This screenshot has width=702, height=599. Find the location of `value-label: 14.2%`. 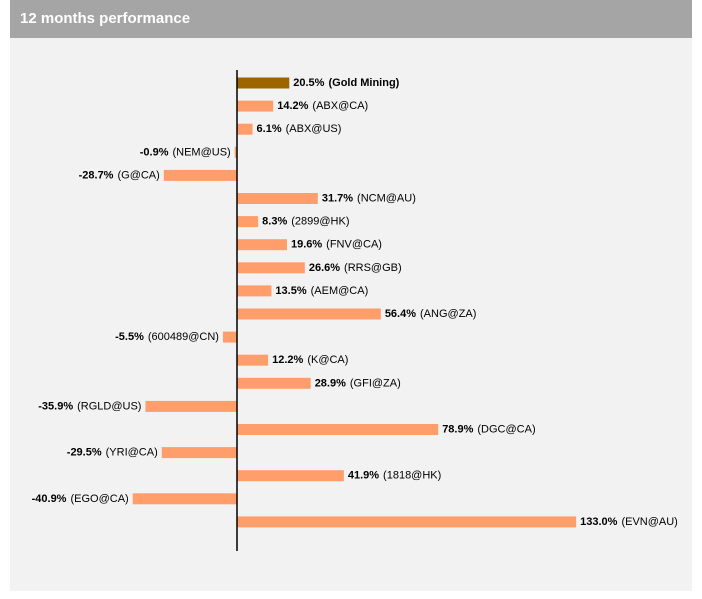

value-label: 14.2% is located at coordinates (292, 106).